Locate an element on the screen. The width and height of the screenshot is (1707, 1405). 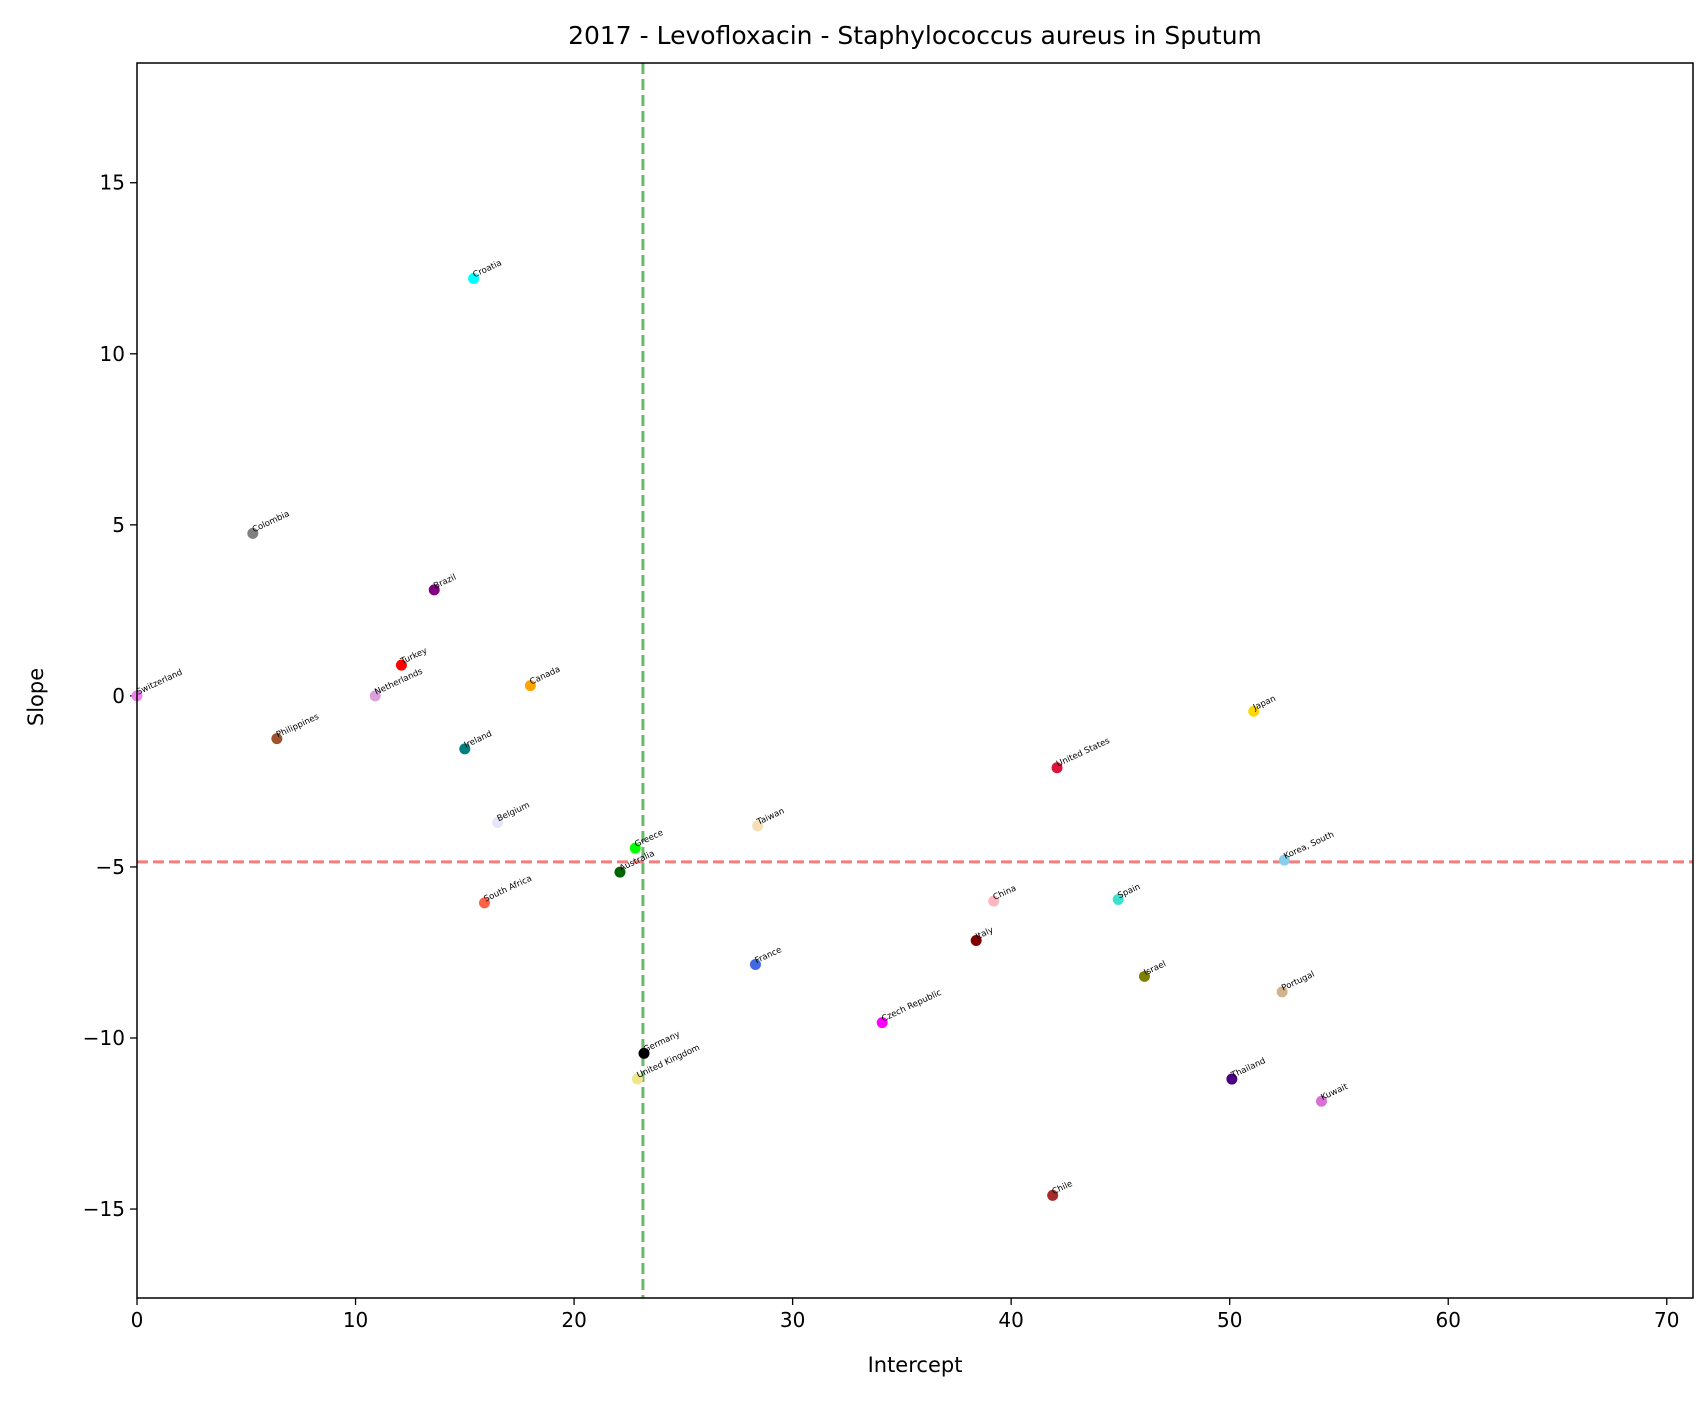
point-france is located at coordinates (755, 964).